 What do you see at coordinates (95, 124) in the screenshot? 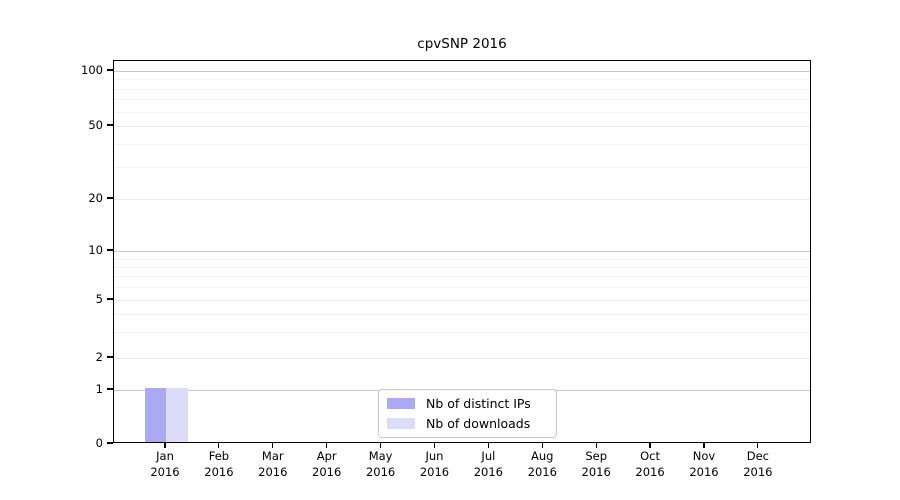
I see `y-tick-label: 50` at bounding box center [95, 124].